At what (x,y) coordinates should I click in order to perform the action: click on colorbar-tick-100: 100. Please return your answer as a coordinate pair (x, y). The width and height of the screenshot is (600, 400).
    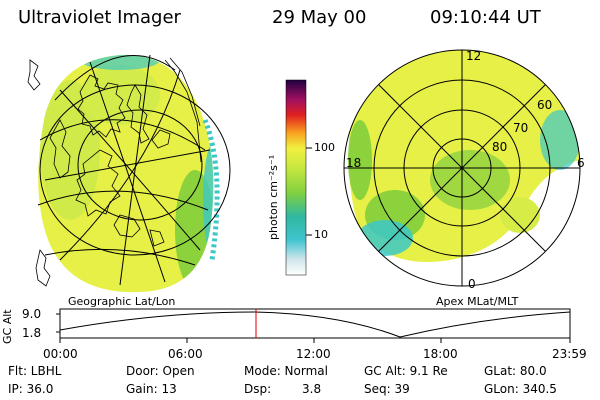
    Looking at the image, I should click on (324, 147).